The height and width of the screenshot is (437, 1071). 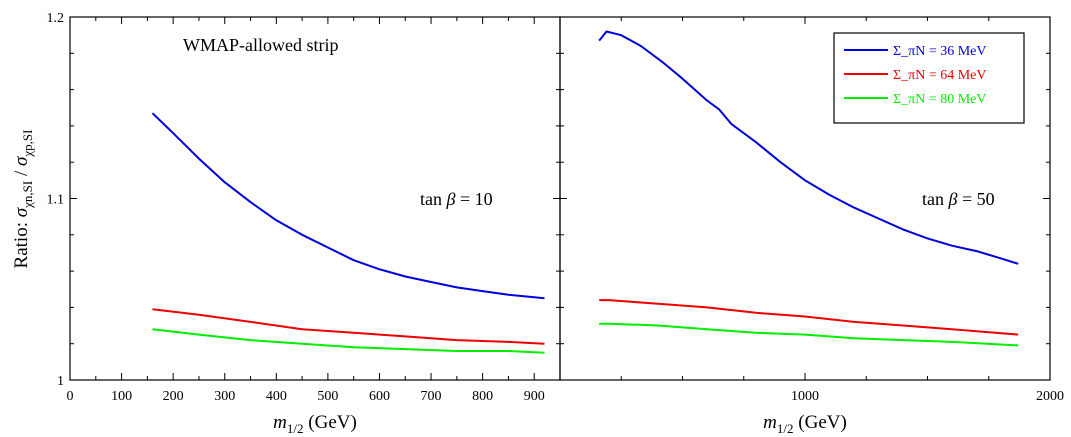 I want to click on legend-label-2: Σ_πN = 80 MeV, so click(x=940, y=99).